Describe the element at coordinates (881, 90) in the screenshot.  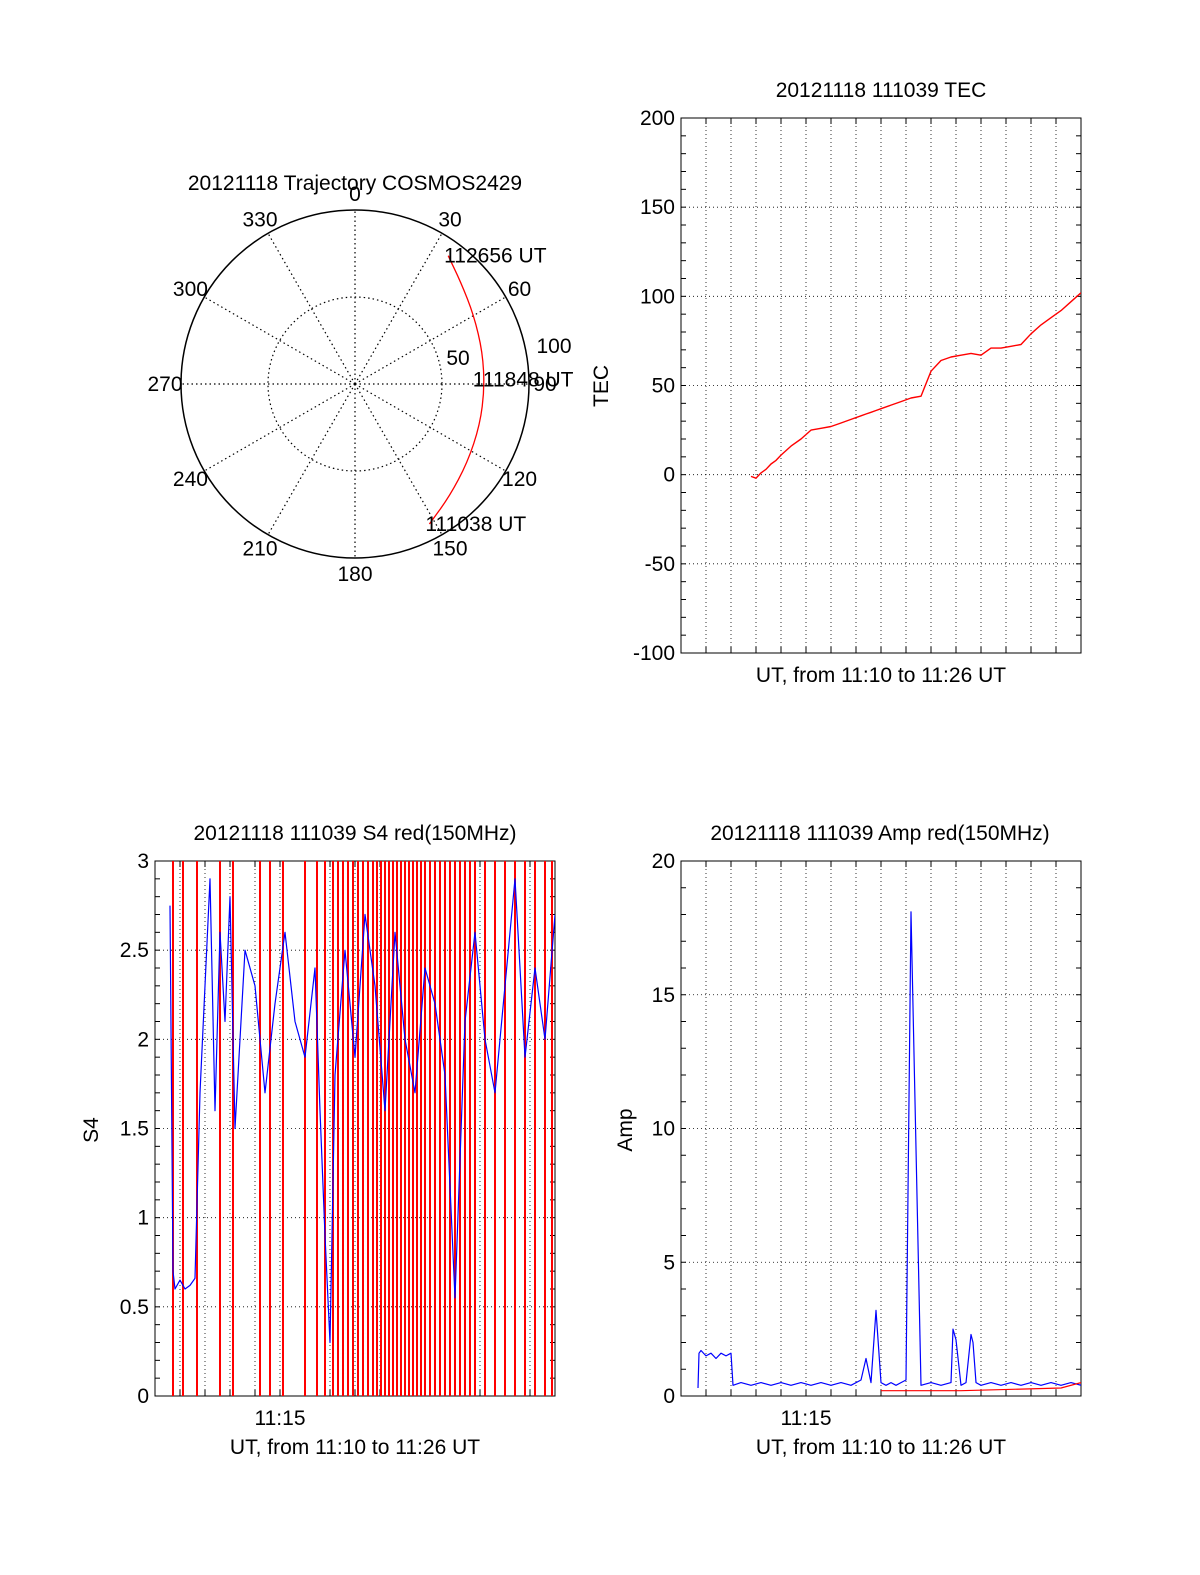
I see `tec-title: 20121118 111039 TEC` at that location.